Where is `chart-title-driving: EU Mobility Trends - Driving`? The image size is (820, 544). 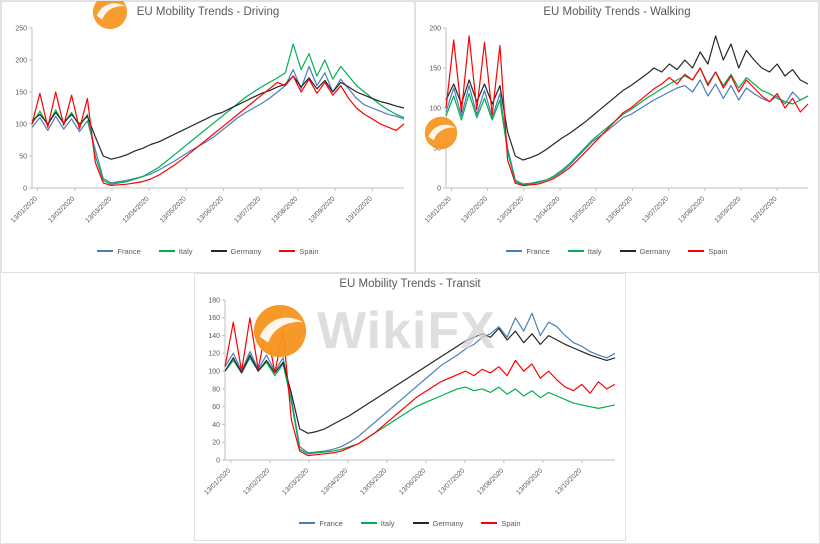
chart-title-driving: EU Mobility Trends - Driving is located at coordinates (208, 12).